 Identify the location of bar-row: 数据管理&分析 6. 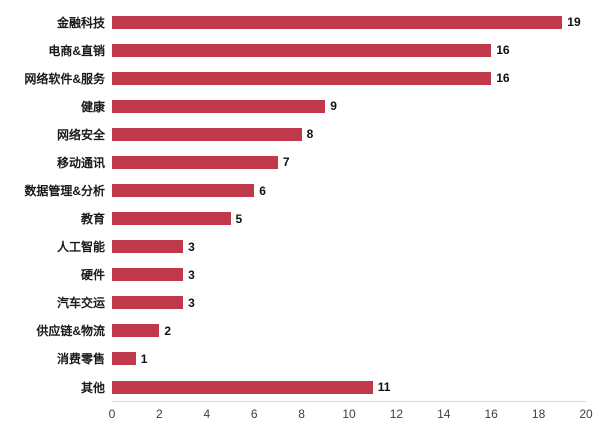
(296, 190).